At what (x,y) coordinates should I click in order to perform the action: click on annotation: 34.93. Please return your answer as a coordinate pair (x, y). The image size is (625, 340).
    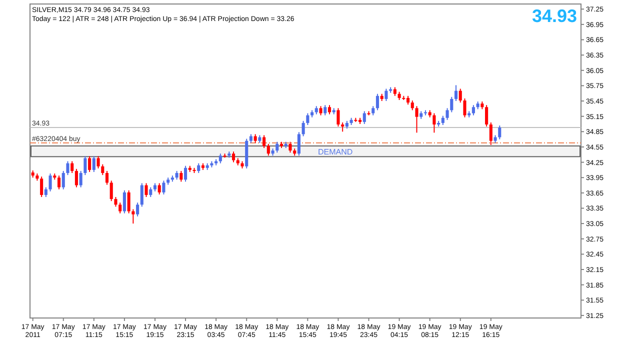
    Looking at the image, I should click on (554, 16).